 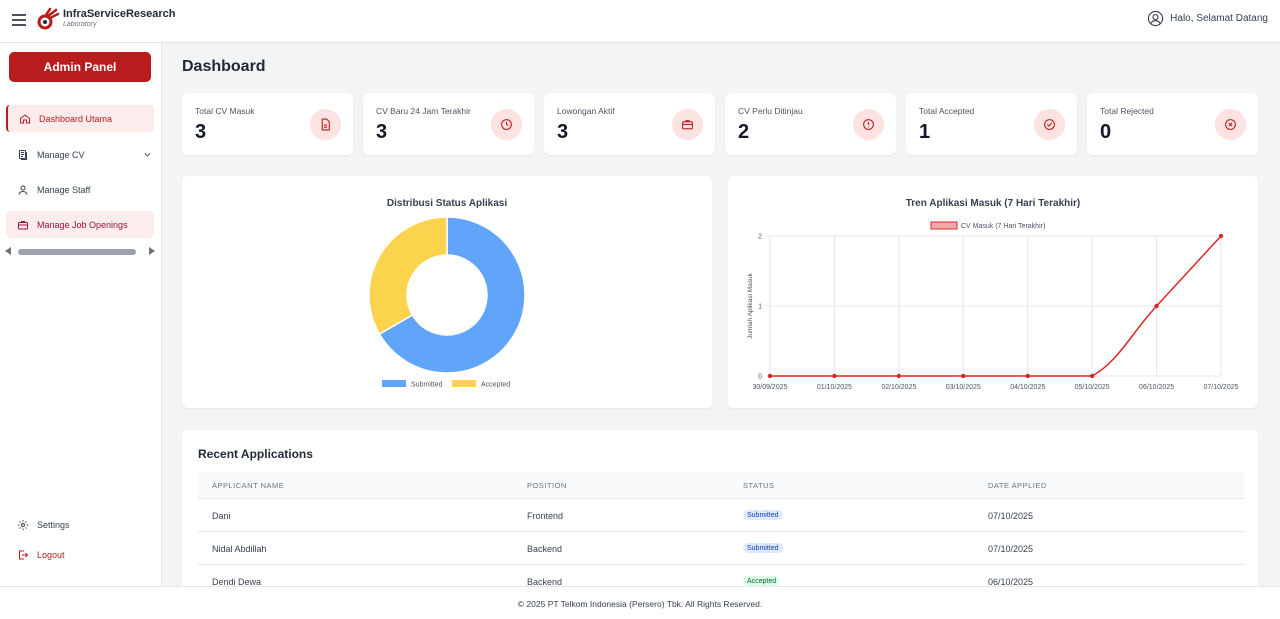 I want to click on sidebar-item-label: Logout, so click(x=51, y=554).